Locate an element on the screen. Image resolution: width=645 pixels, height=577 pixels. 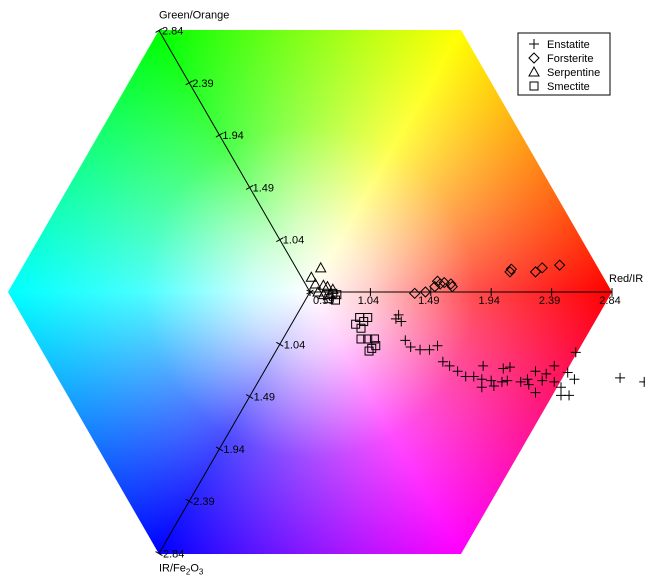
legend: Enstatite Forsterite Serpentine Smectite is located at coordinates (564, 64).